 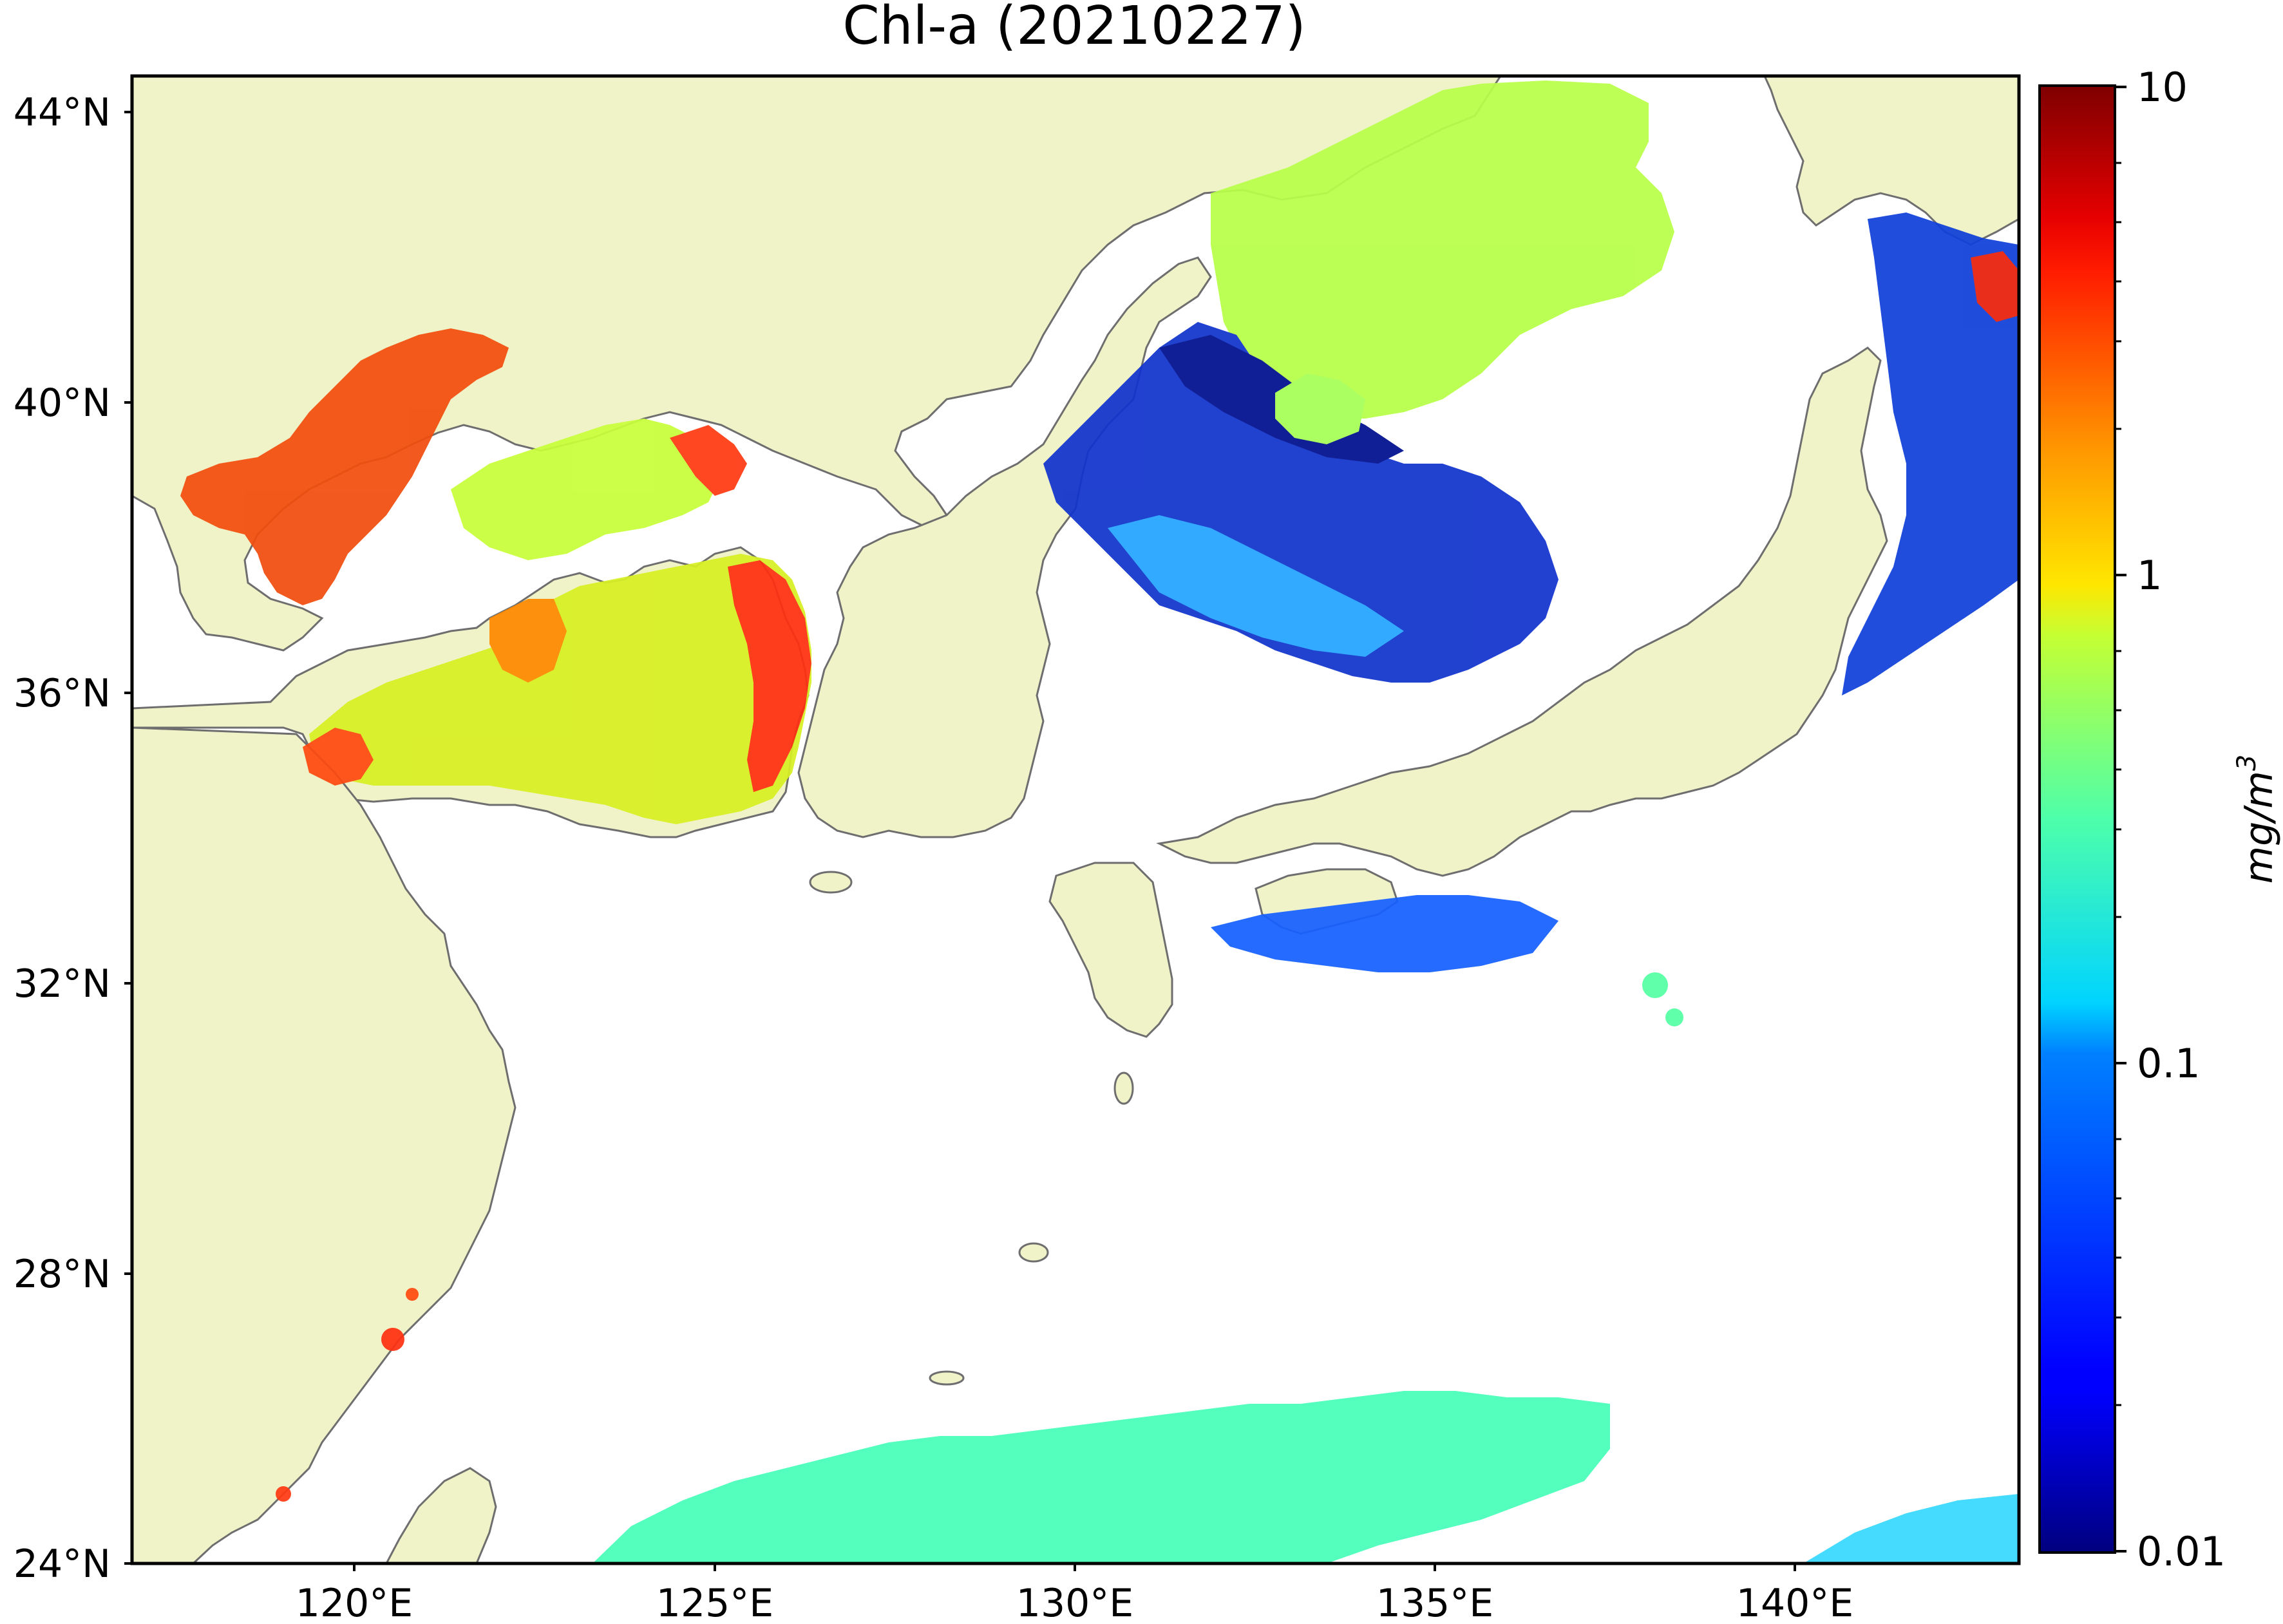 I want to click on colorbar-label-0-1: 0.1, so click(x=2169, y=1063).